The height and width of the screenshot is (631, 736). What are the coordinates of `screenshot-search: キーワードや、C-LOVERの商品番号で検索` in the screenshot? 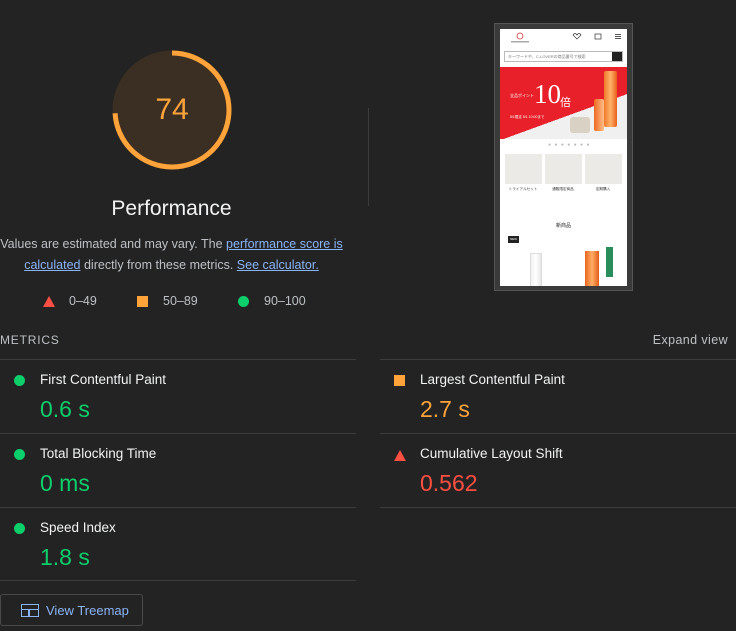 It's located at (563, 56).